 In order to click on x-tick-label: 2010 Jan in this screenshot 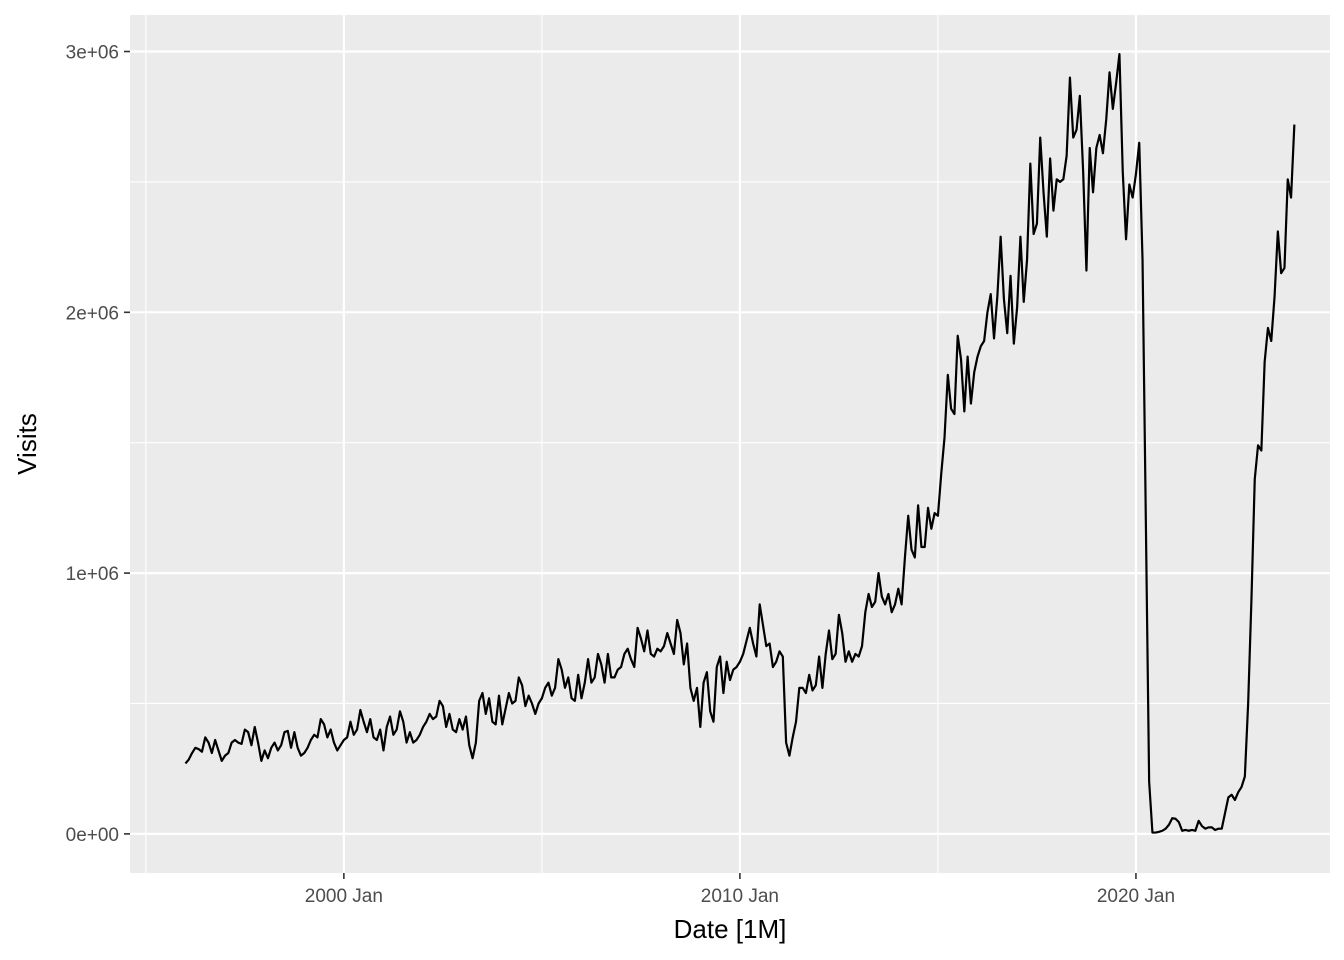, I will do `click(740, 896)`.